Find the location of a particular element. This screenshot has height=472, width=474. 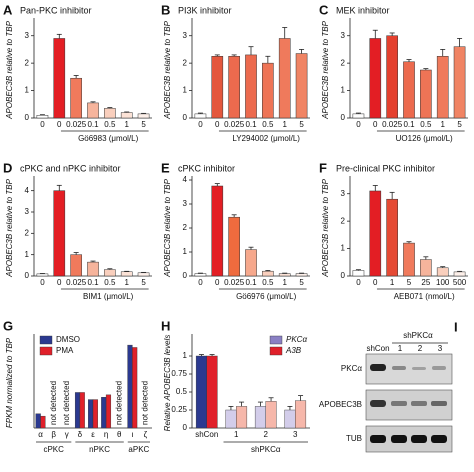

y-axis-label: Relative APOBEC3B levels is located at coordinates (167, 383).